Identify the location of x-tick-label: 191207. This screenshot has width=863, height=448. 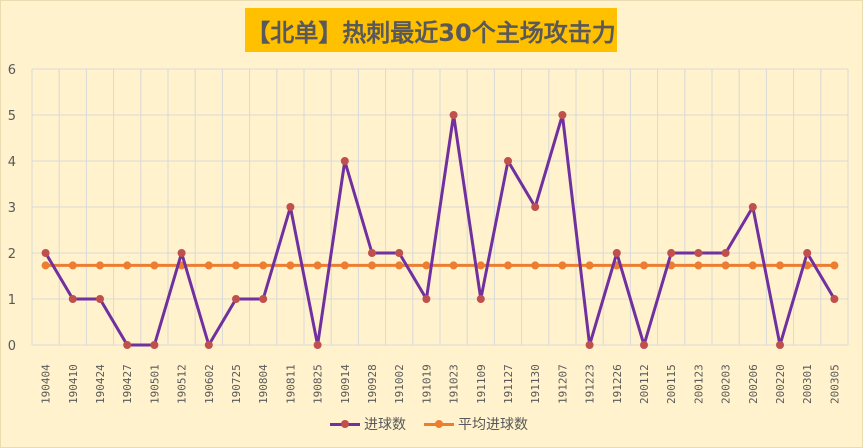
(562, 384).